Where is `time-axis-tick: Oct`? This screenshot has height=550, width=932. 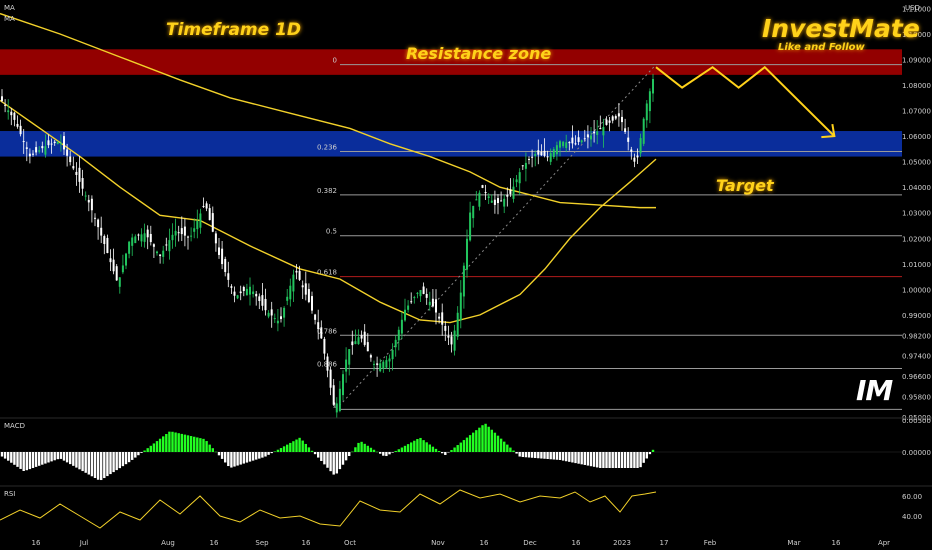 time-axis-tick: Oct is located at coordinates (350, 543).